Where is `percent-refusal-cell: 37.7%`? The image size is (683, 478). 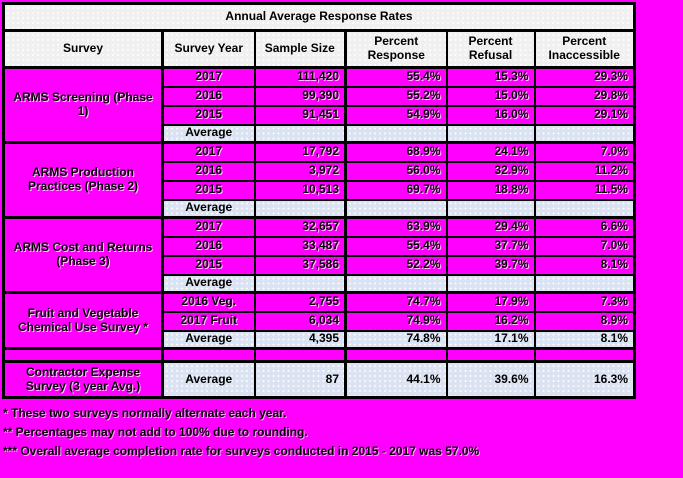 percent-refusal-cell: 37.7% is located at coordinates (490, 246).